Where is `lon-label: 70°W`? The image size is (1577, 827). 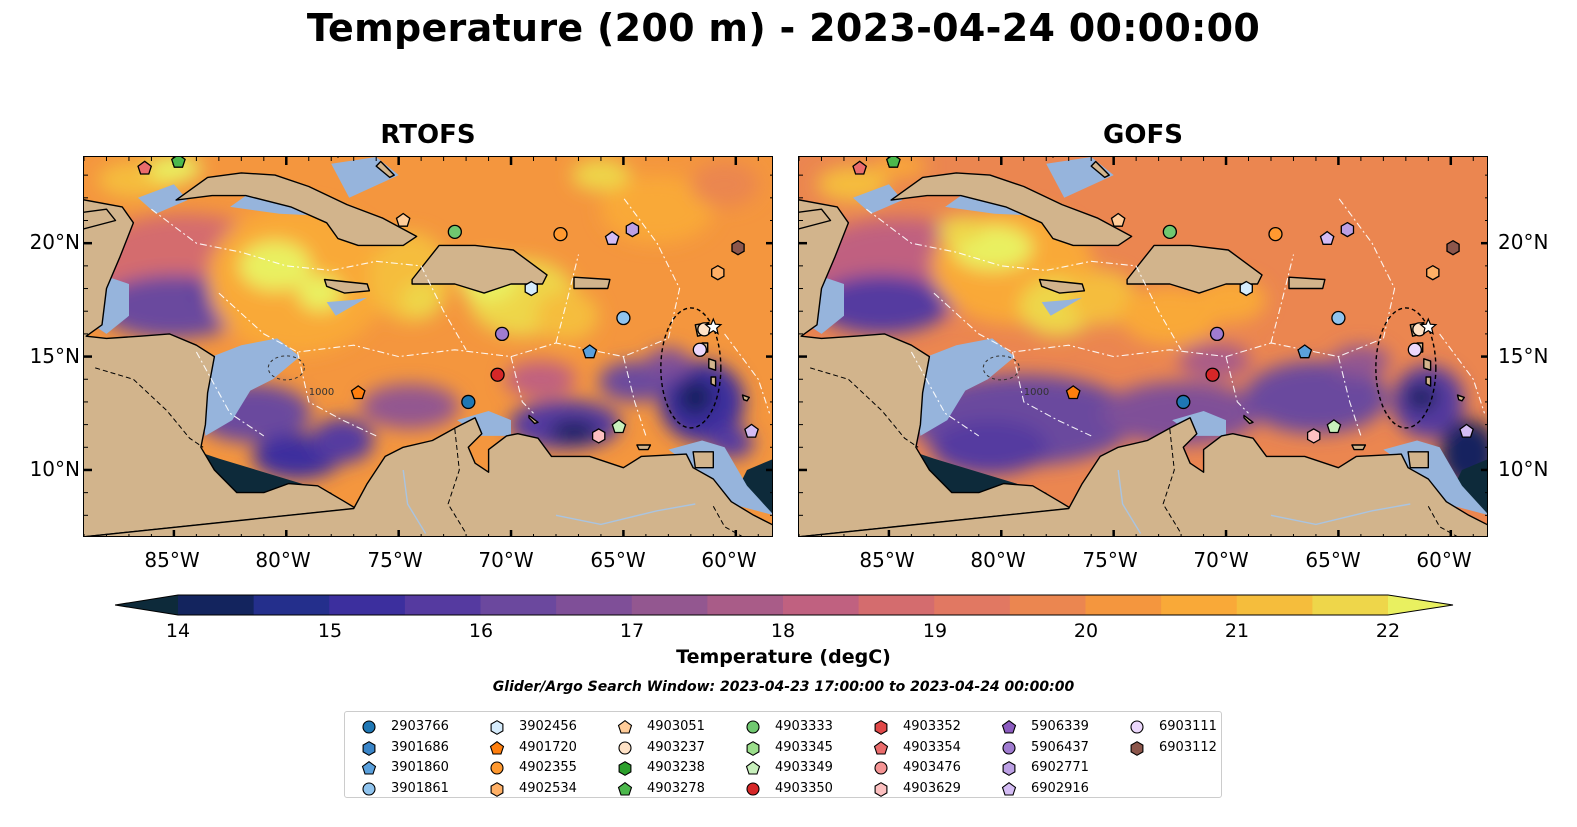 lon-label: 70°W is located at coordinates (506, 560).